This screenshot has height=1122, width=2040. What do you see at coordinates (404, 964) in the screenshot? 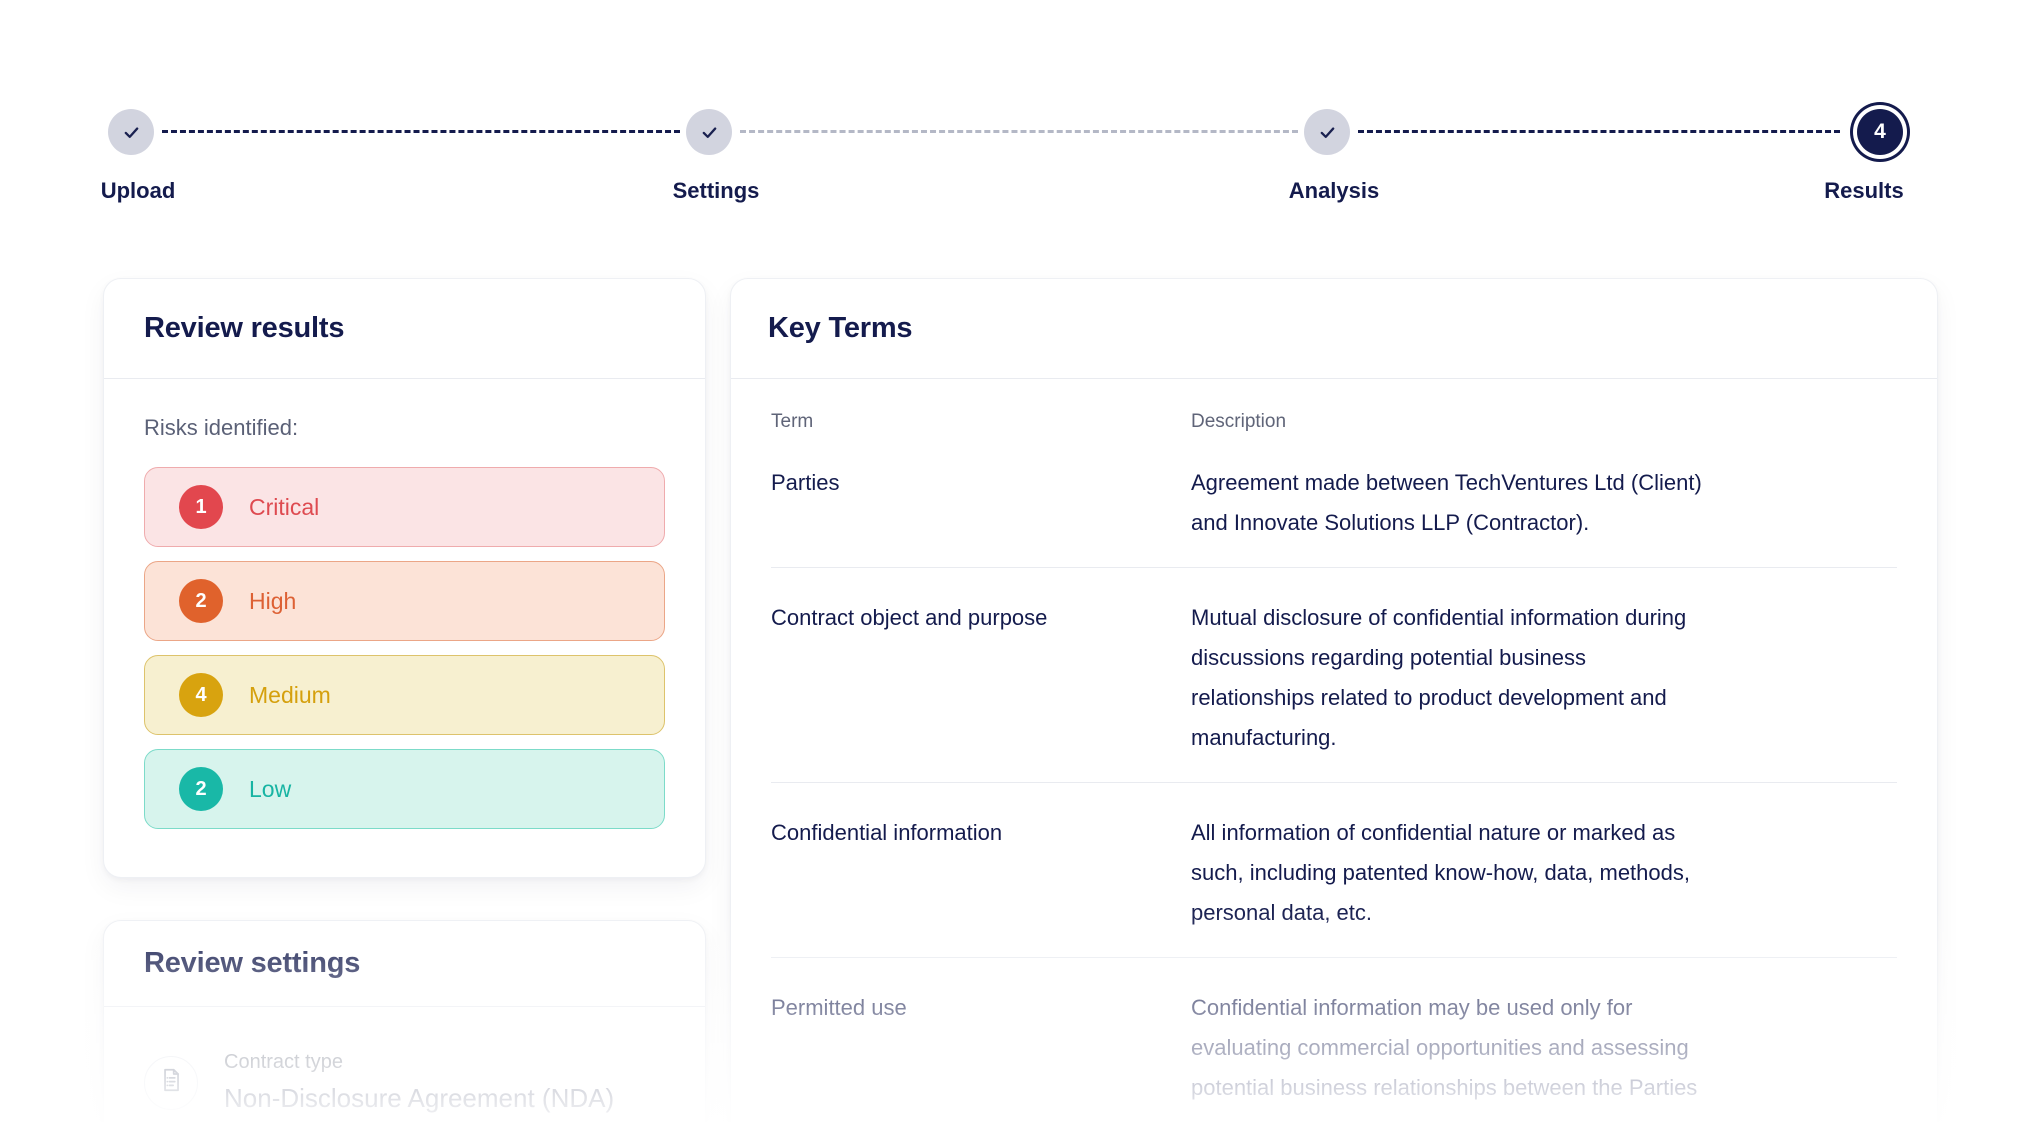
I see `review-settings-header: Review settings` at bounding box center [404, 964].